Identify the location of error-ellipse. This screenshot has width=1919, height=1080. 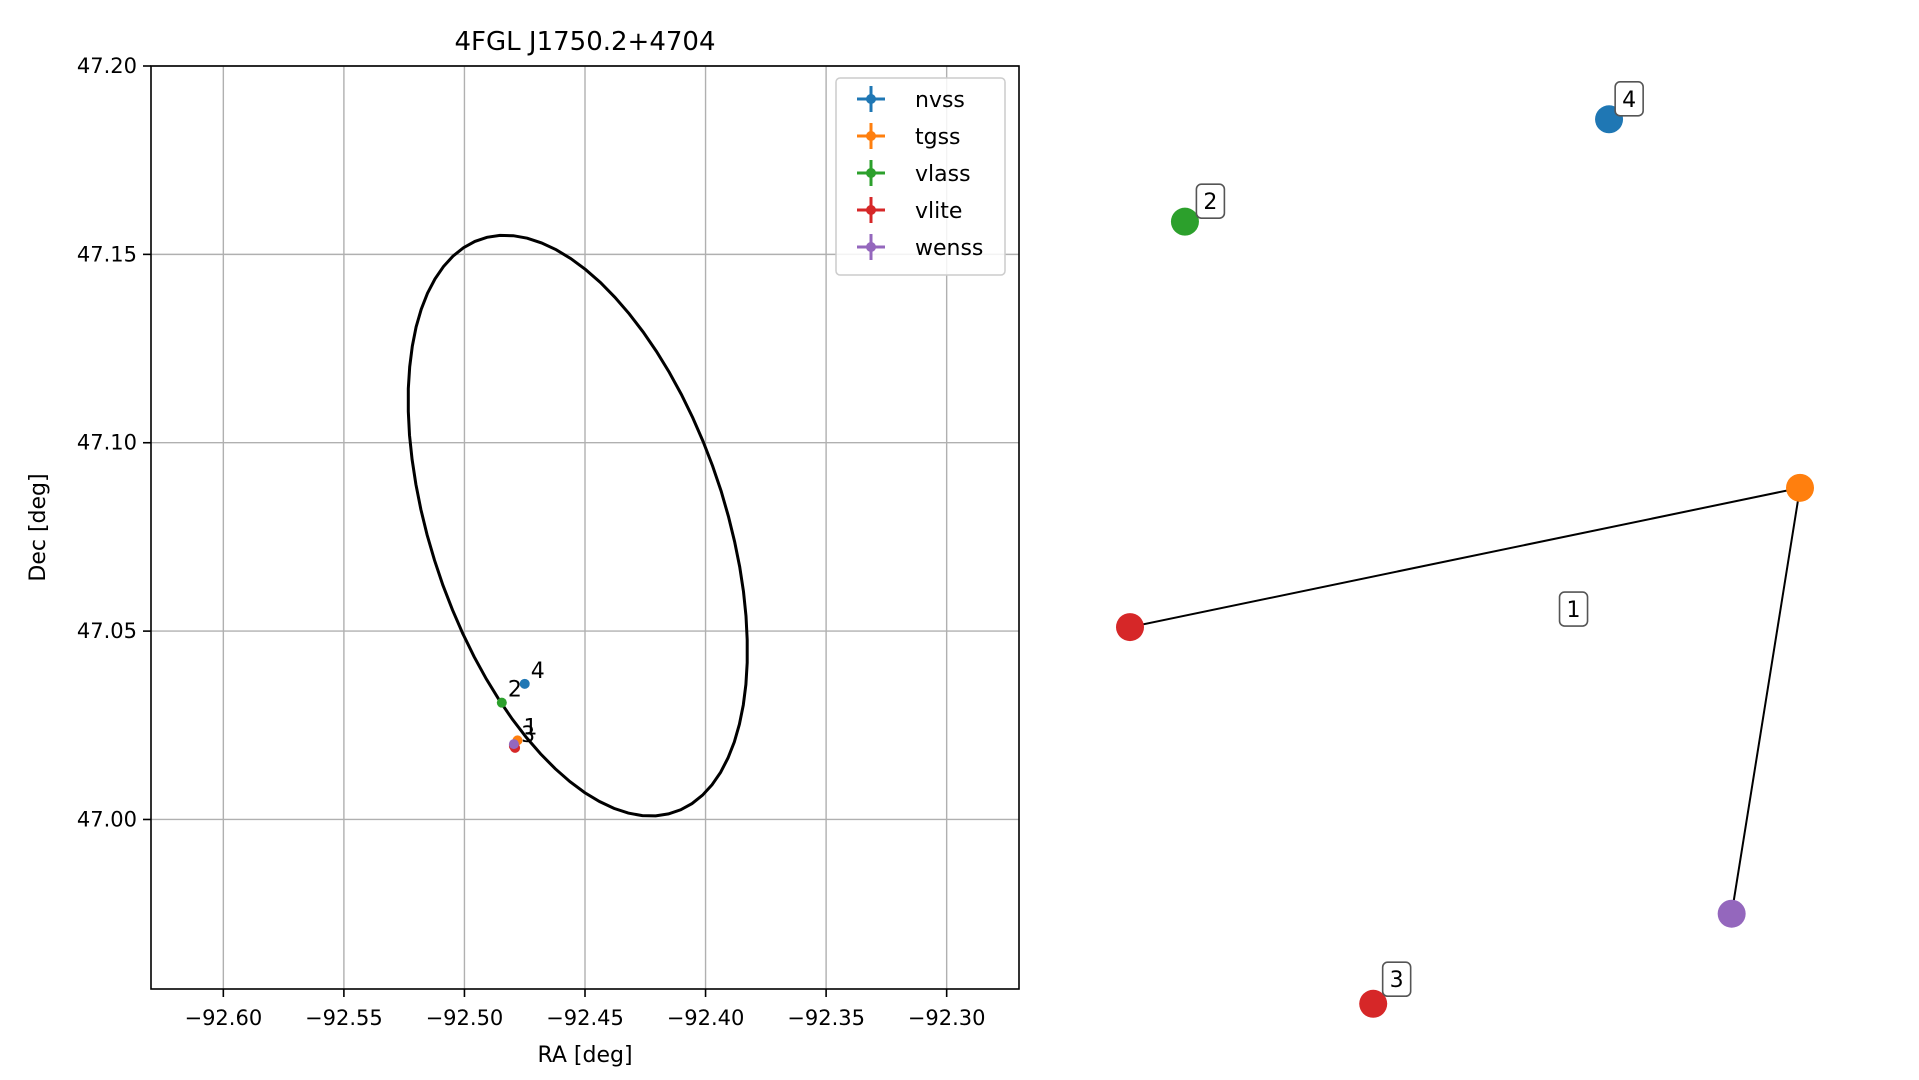
(577, 525).